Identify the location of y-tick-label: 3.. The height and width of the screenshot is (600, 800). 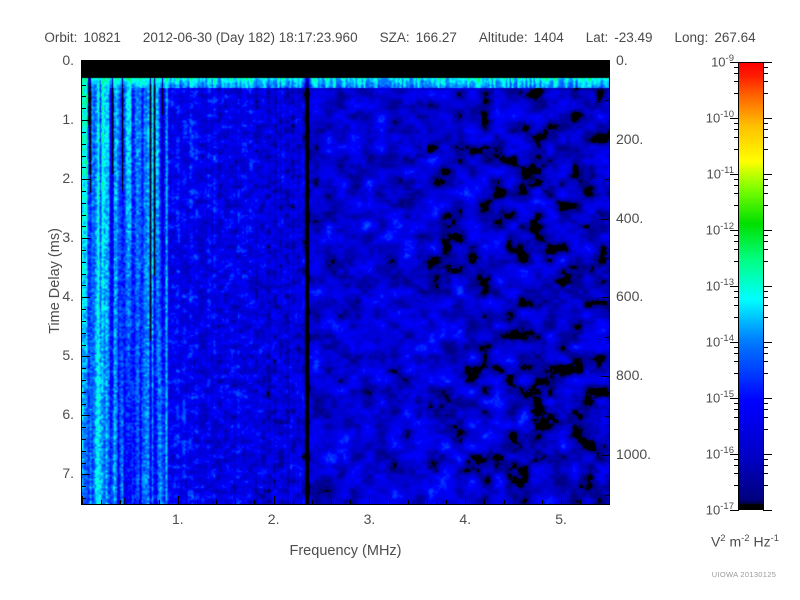
(68, 237).